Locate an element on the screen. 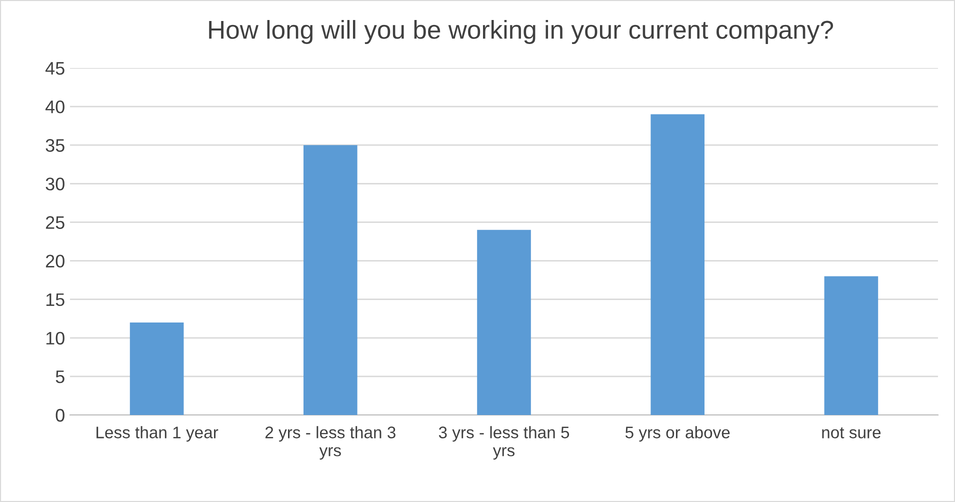 The width and height of the screenshot is (955, 502). y-tick-label: 0 is located at coordinates (60, 415).